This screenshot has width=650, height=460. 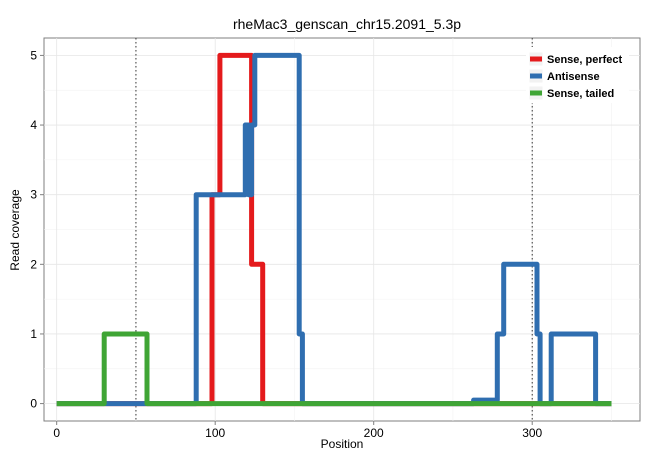 What do you see at coordinates (580, 94) in the screenshot?
I see `legend-label: Sense, tailed` at bounding box center [580, 94].